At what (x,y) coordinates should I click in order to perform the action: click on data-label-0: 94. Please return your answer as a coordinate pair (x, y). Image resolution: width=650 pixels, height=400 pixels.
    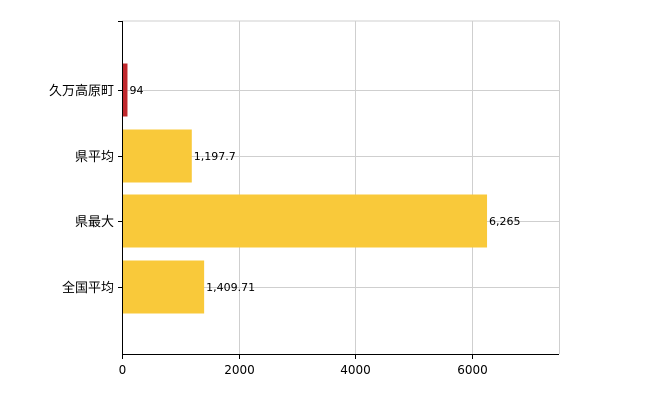
    Looking at the image, I should click on (136, 90).